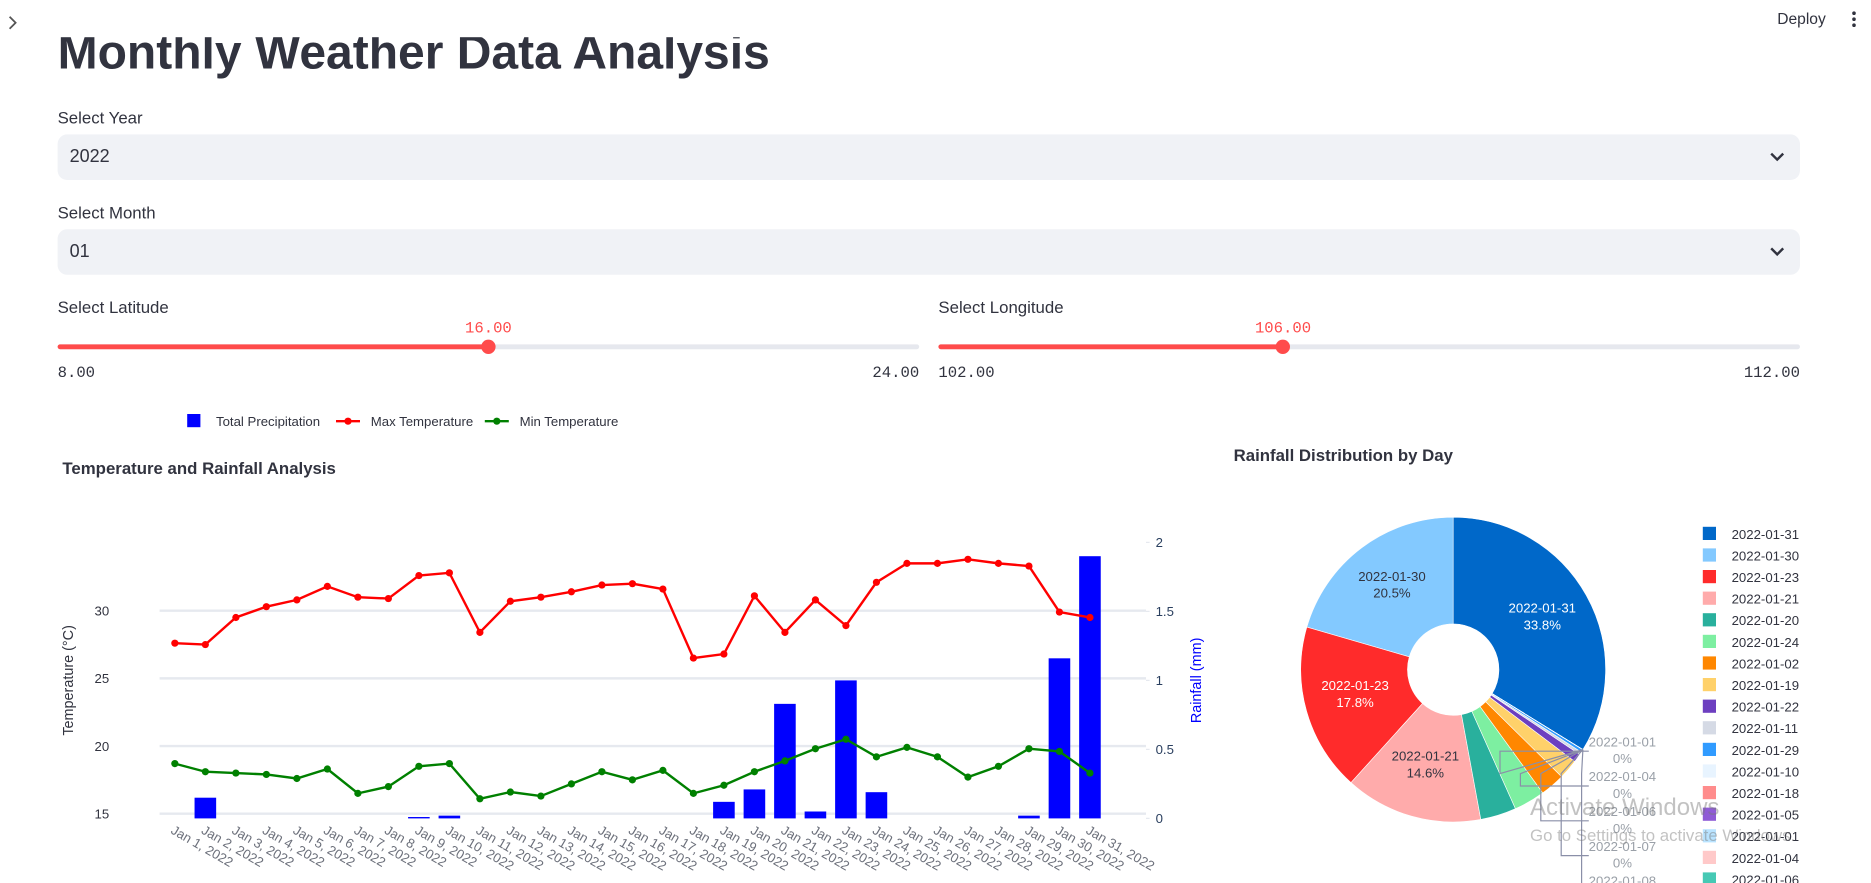  I want to click on y2-tick-label: 2, so click(1159, 542).